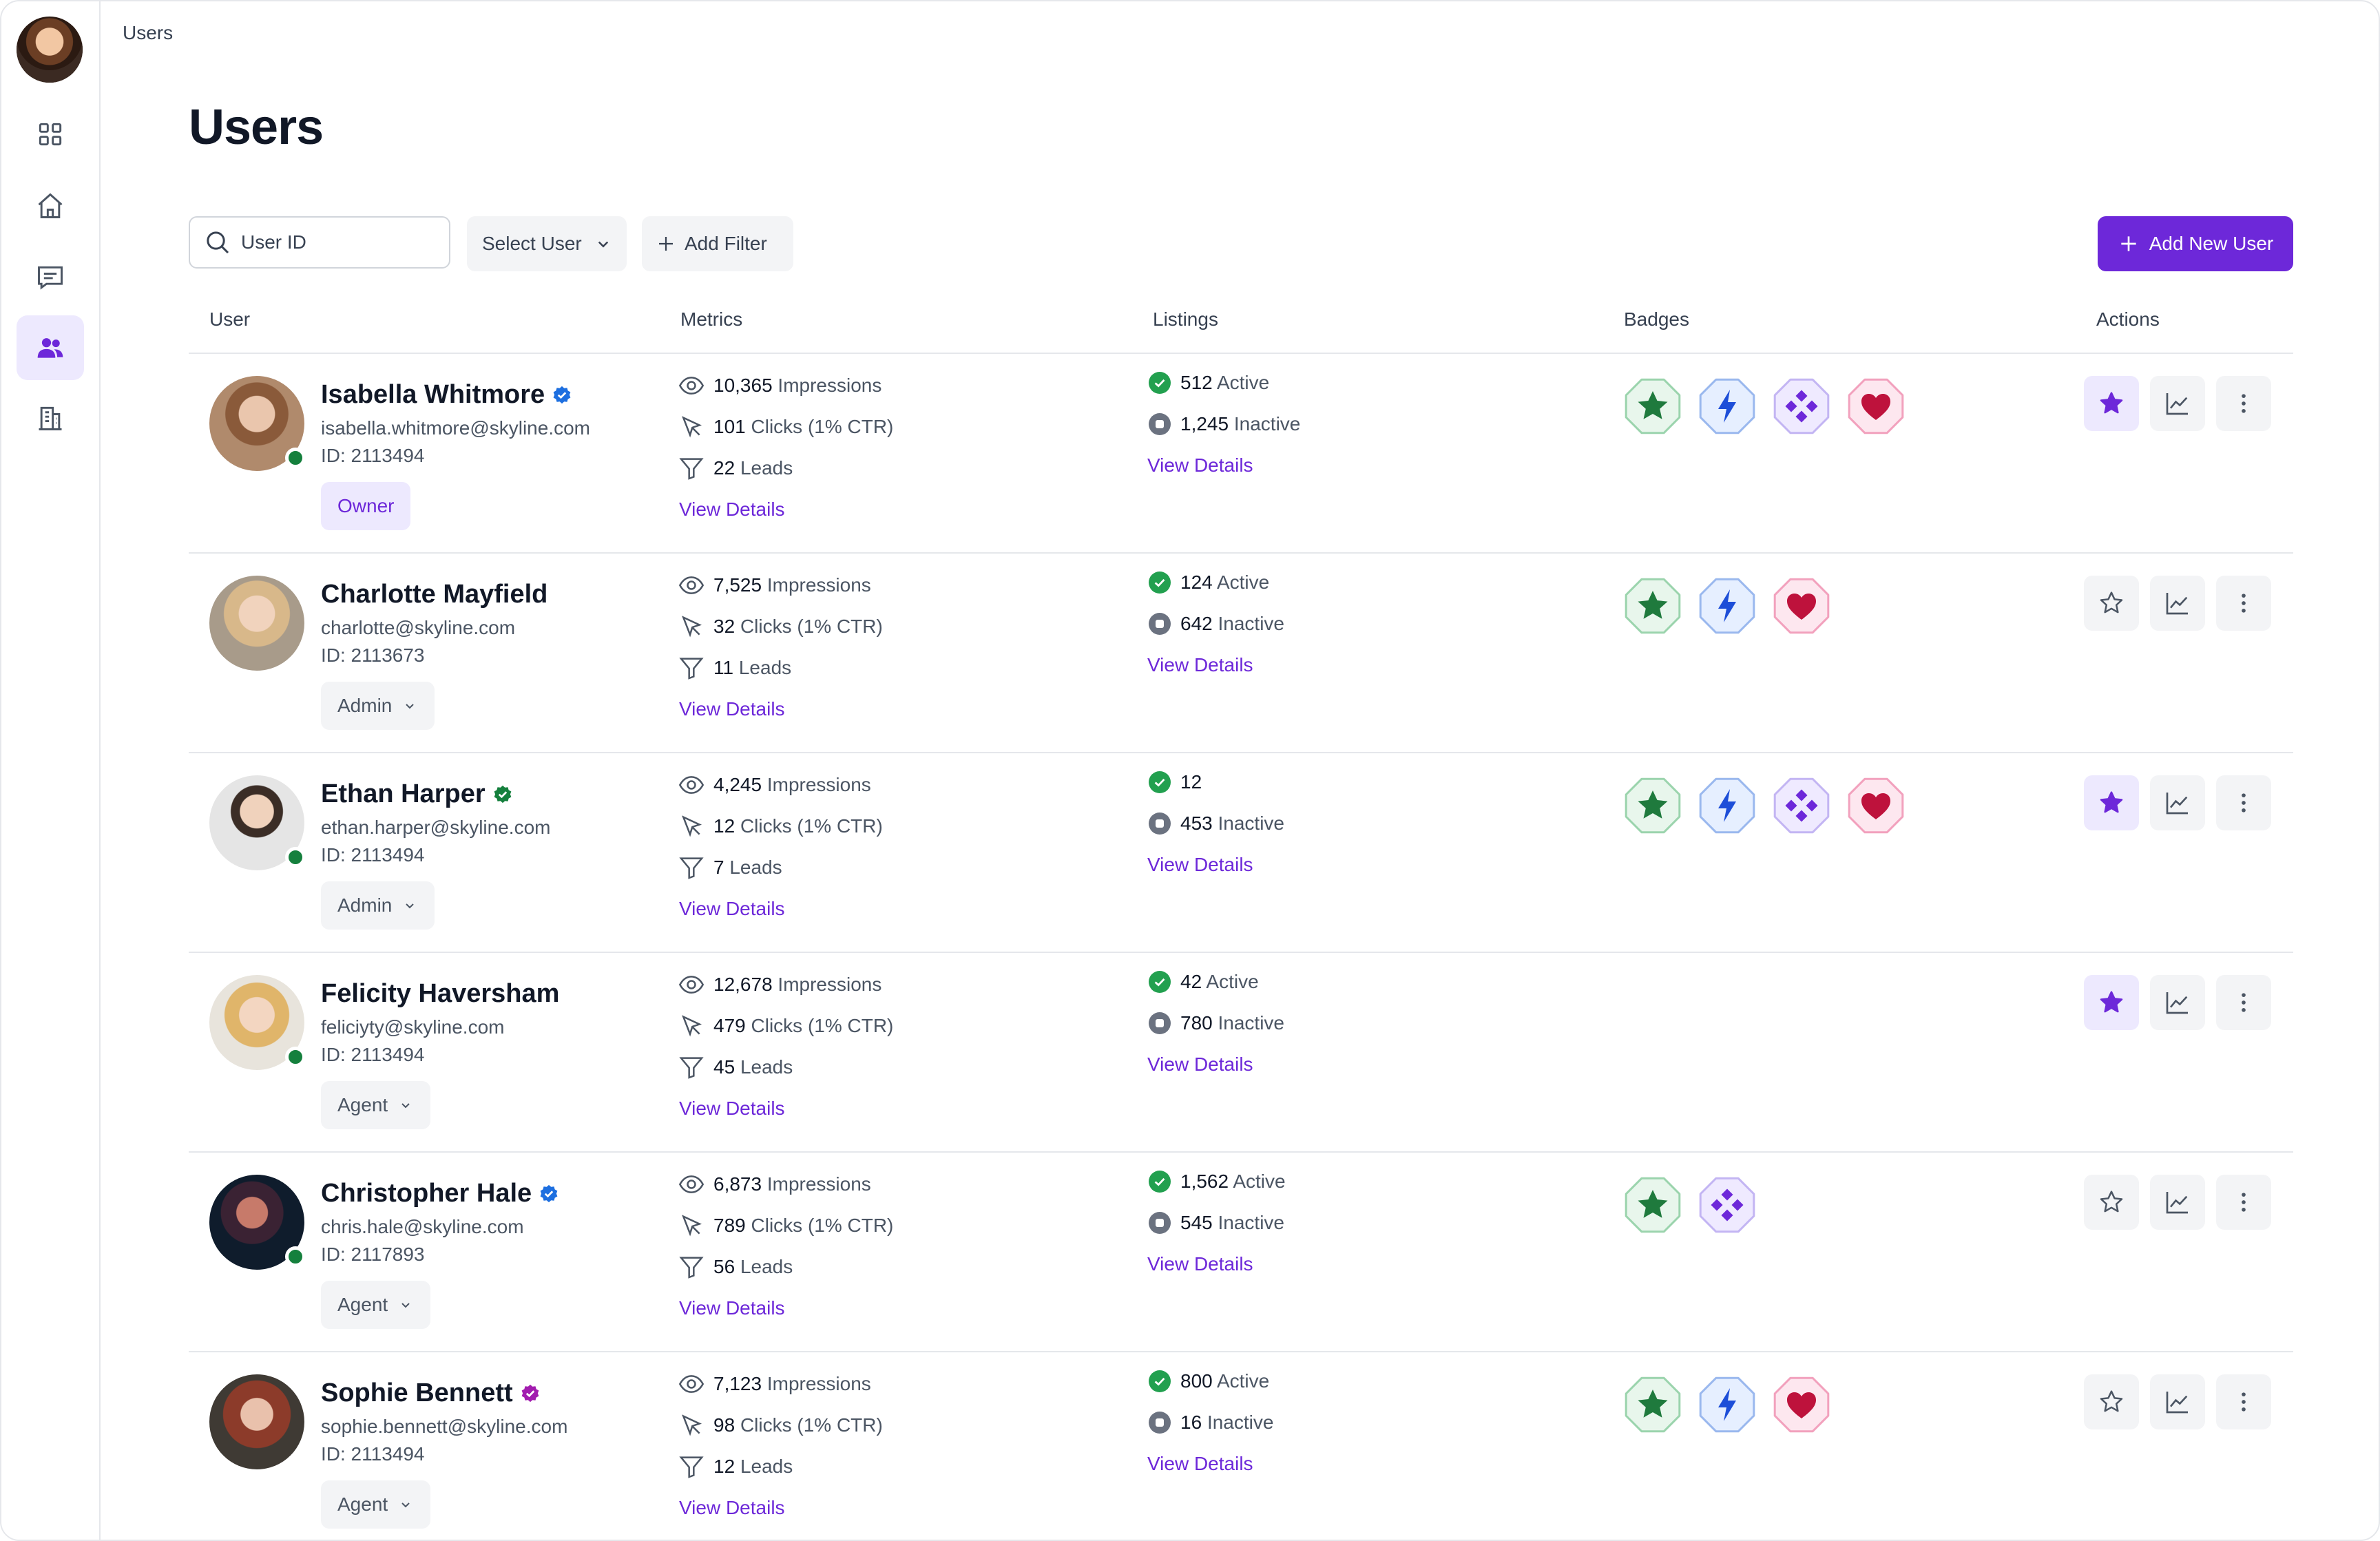 The image size is (2380, 1541). What do you see at coordinates (1217, 1182) in the screenshot?
I see `listing-active: 1,562 Active` at bounding box center [1217, 1182].